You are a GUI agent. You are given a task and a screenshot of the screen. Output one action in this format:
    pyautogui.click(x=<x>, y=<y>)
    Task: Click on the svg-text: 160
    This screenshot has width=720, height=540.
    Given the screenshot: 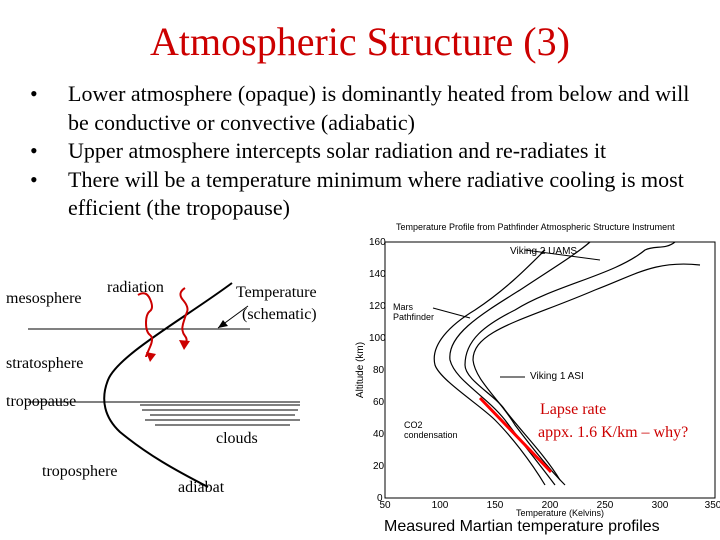 What is the action you would take?
    pyautogui.click(x=377, y=242)
    